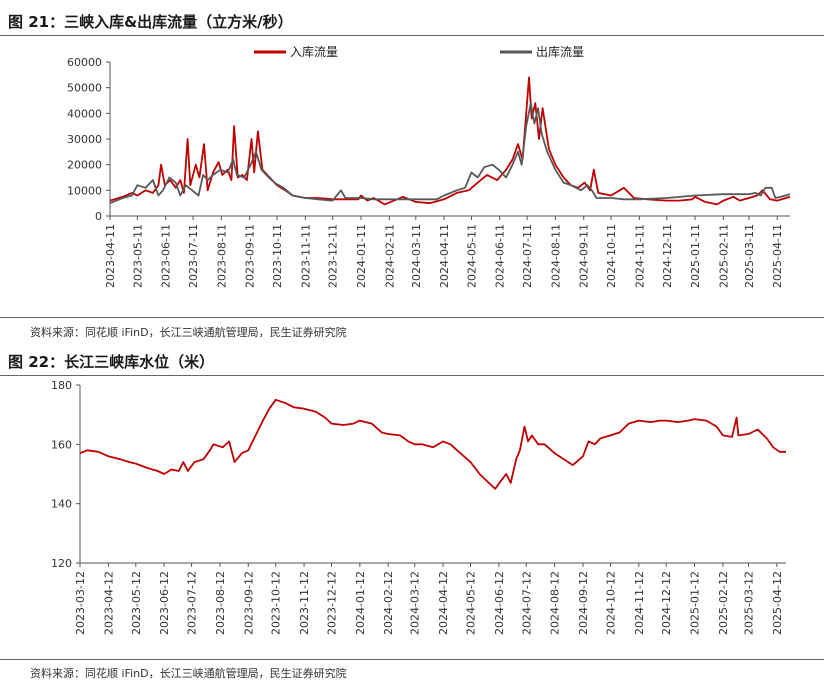 The width and height of the screenshot is (824, 687). Describe the element at coordinates (84, 113) in the screenshot. I see `y-tick-label: 40000` at that location.